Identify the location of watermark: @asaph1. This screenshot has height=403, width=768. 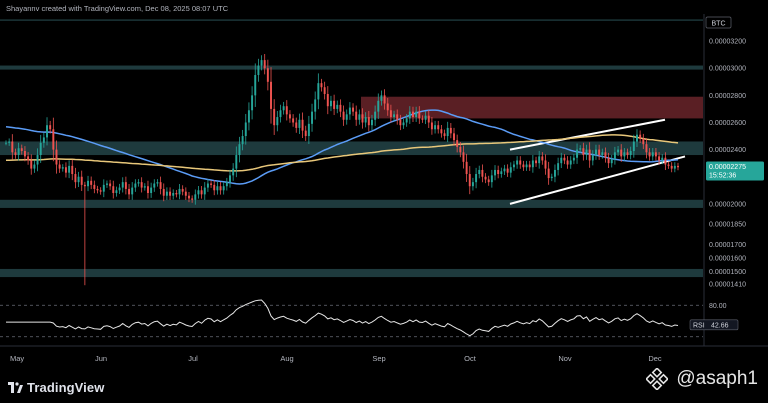
(702, 379).